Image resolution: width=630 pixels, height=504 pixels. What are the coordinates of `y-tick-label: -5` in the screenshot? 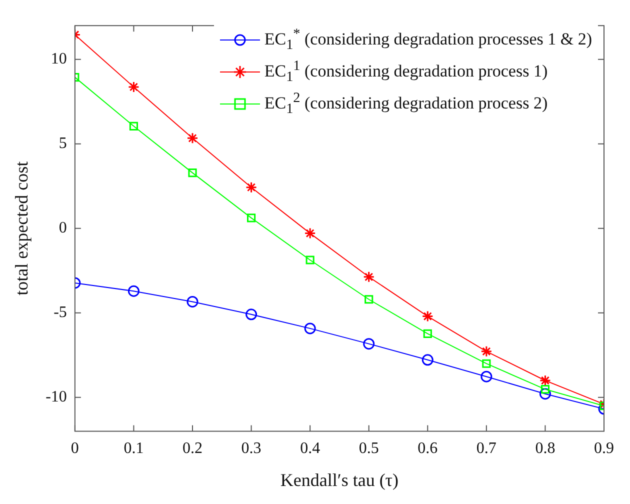 It's located at (60, 313).